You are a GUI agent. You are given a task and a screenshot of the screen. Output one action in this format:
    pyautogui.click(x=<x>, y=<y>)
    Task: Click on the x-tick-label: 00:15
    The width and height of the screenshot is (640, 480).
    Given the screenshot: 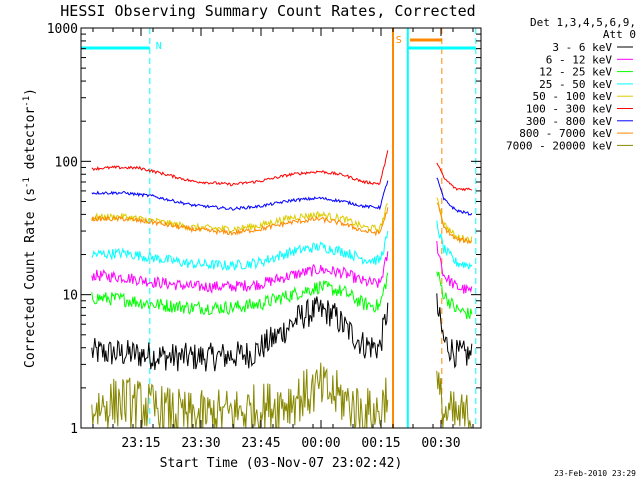 What is the action you would take?
    pyautogui.click(x=380, y=443)
    